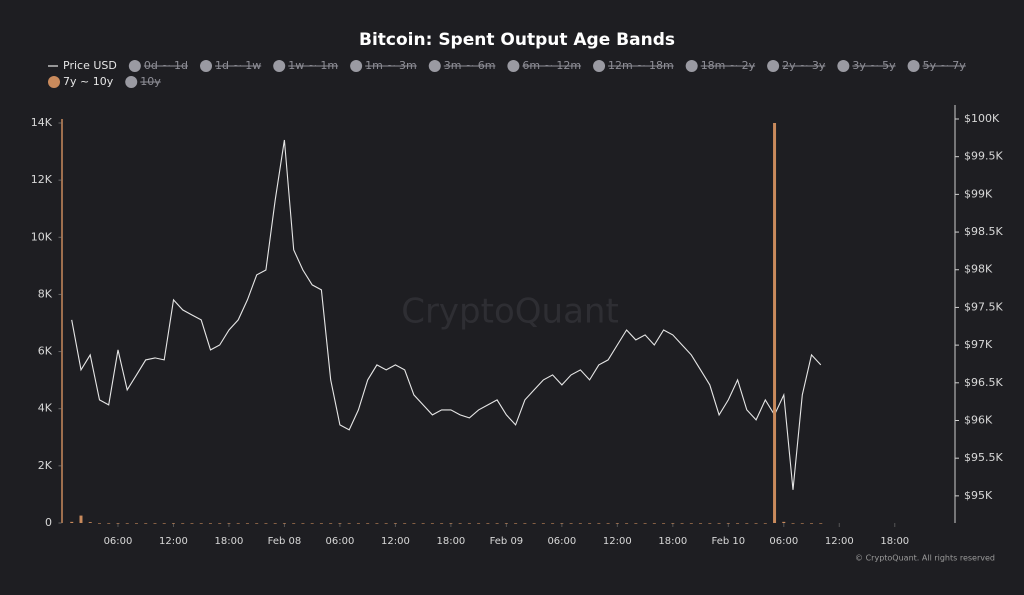 The image size is (1024, 595). I want to click on y-tick-label: 4K, so click(45, 408).